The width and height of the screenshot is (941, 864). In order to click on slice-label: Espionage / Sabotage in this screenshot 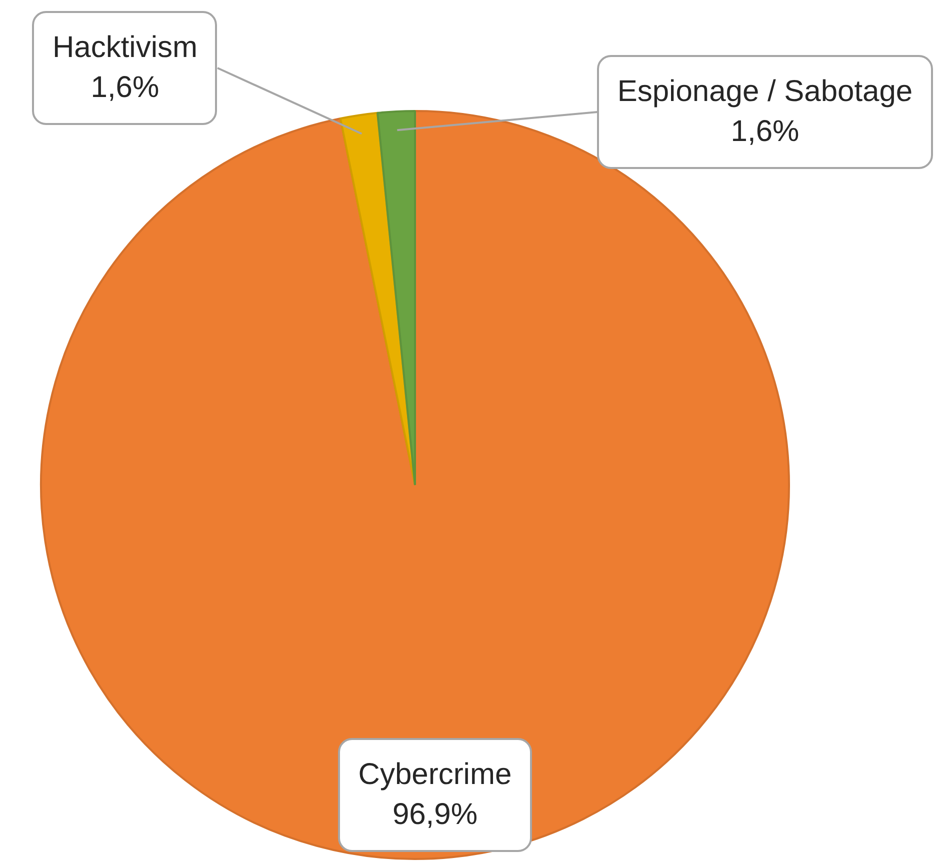, I will do `click(765, 92)`.